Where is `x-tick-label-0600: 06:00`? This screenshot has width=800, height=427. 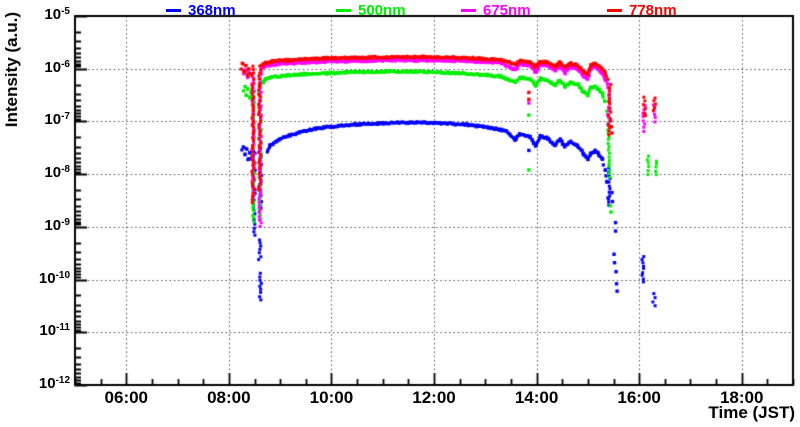
x-tick-label-0600: 06:00 is located at coordinates (126, 397).